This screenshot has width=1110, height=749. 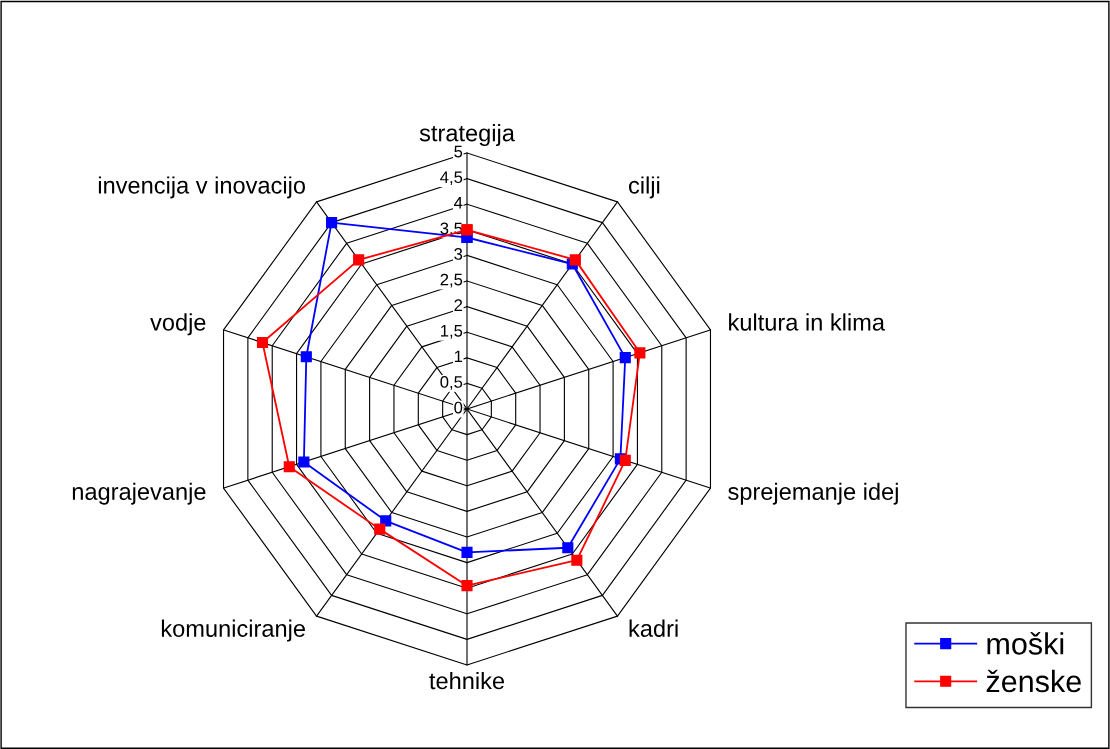 I want to click on spoke-label: invencija v inovacijo, so click(x=202, y=187).